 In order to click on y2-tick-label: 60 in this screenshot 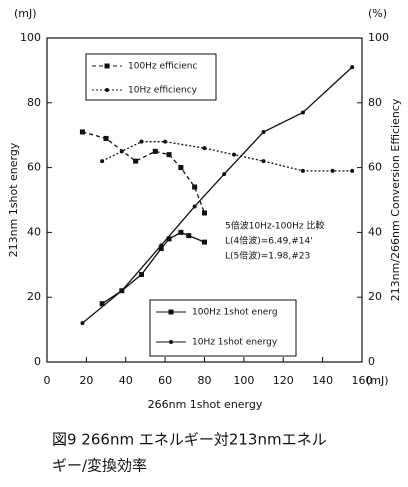, I will do `click(375, 167)`.